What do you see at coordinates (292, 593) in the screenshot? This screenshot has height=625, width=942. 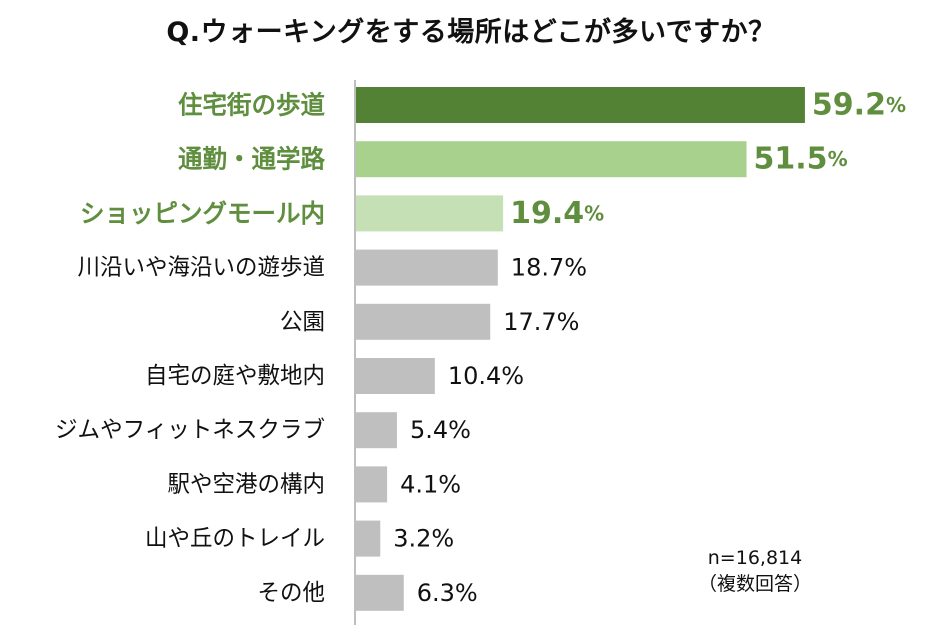 I see `category-label-10: その他` at bounding box center [292, 593].